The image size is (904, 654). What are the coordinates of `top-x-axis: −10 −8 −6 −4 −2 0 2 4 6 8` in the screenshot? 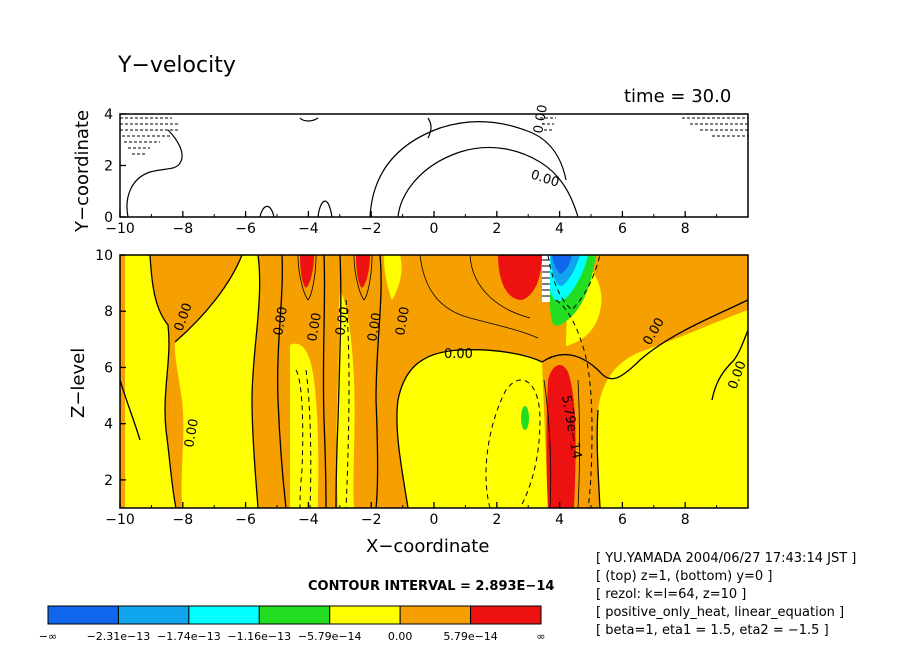 It's located at (411, 224).